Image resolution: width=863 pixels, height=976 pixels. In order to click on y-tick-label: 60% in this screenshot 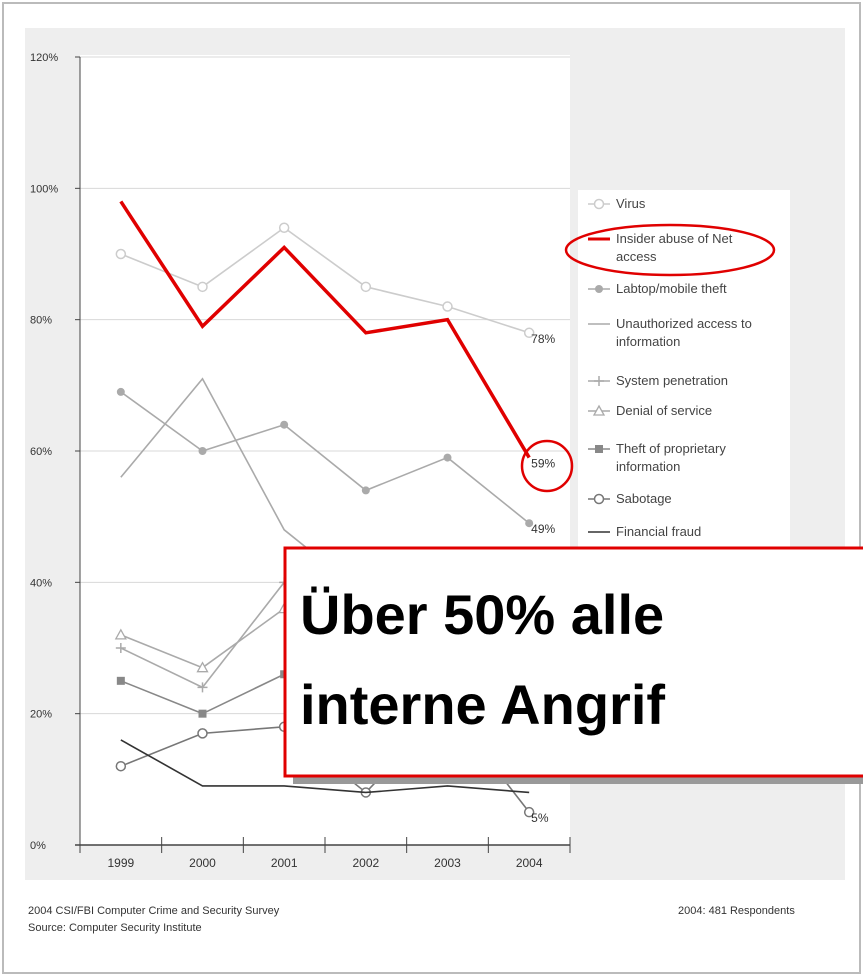, I will do `click(41, 452)`.